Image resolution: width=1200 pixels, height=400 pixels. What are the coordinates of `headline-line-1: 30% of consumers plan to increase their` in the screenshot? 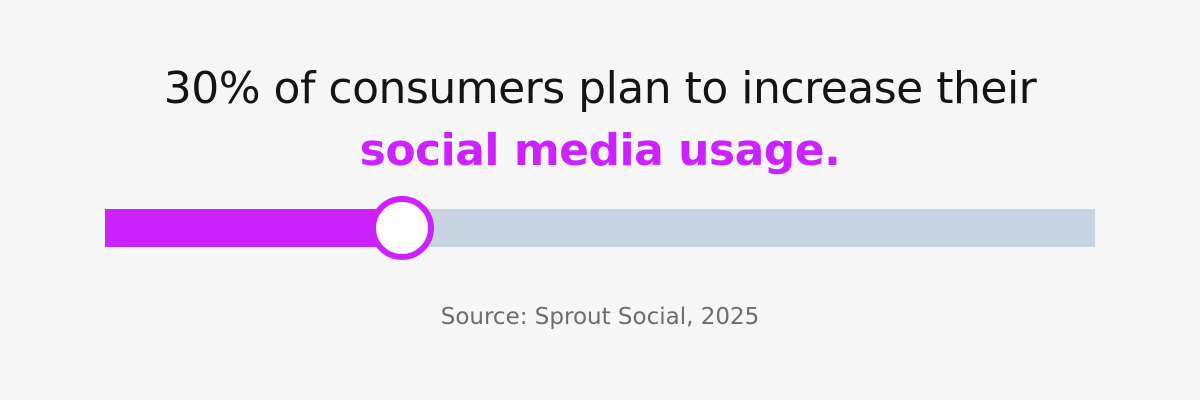 It's located at (600, 88).